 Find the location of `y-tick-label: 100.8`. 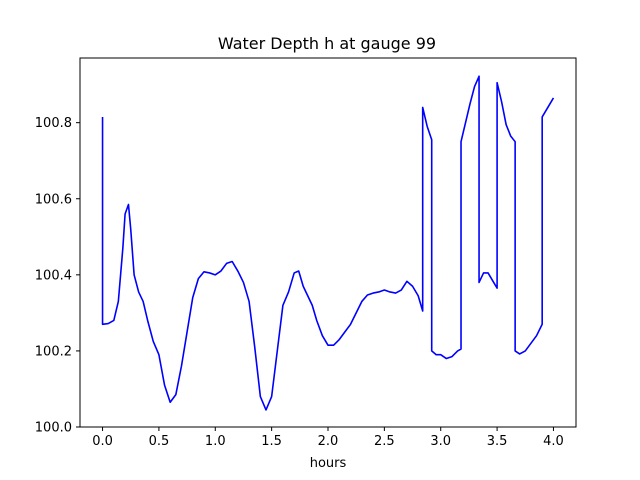

y-tick-label: 100.8 is located at coordinates (53, 123).